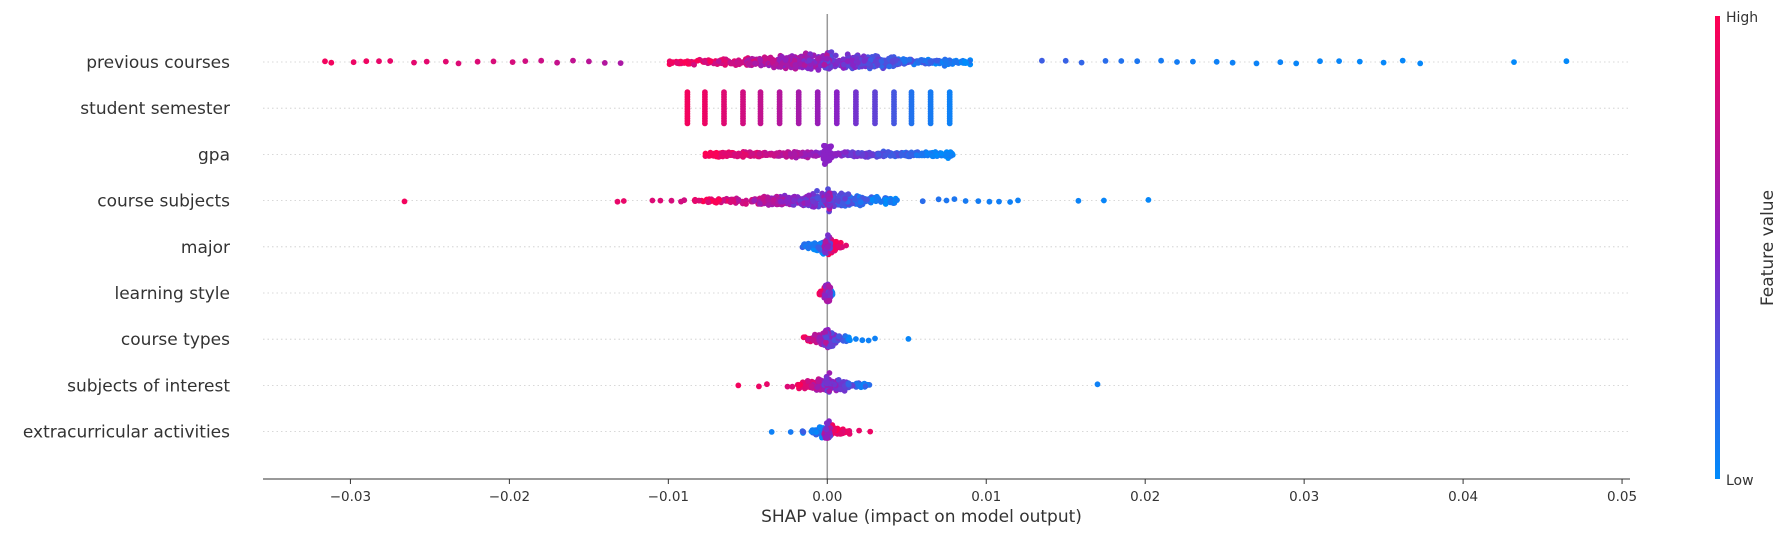 This screenshot has width=1785, height=540. What do you see at coordinates (950, 491) in the screenshot?
I see `x-axis: −0.03 −0.02 −0.01 0.00 0.01 0.02 0.03 0.04 0.05` at bounding box center [950, 491].